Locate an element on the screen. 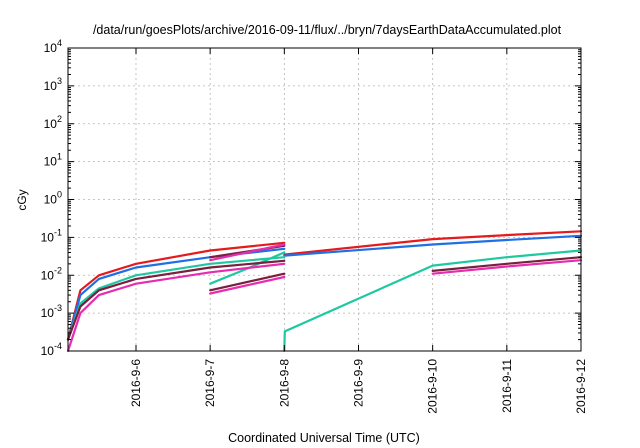  y-tick-label: 10⁴ is located at coordinates (53, 46).